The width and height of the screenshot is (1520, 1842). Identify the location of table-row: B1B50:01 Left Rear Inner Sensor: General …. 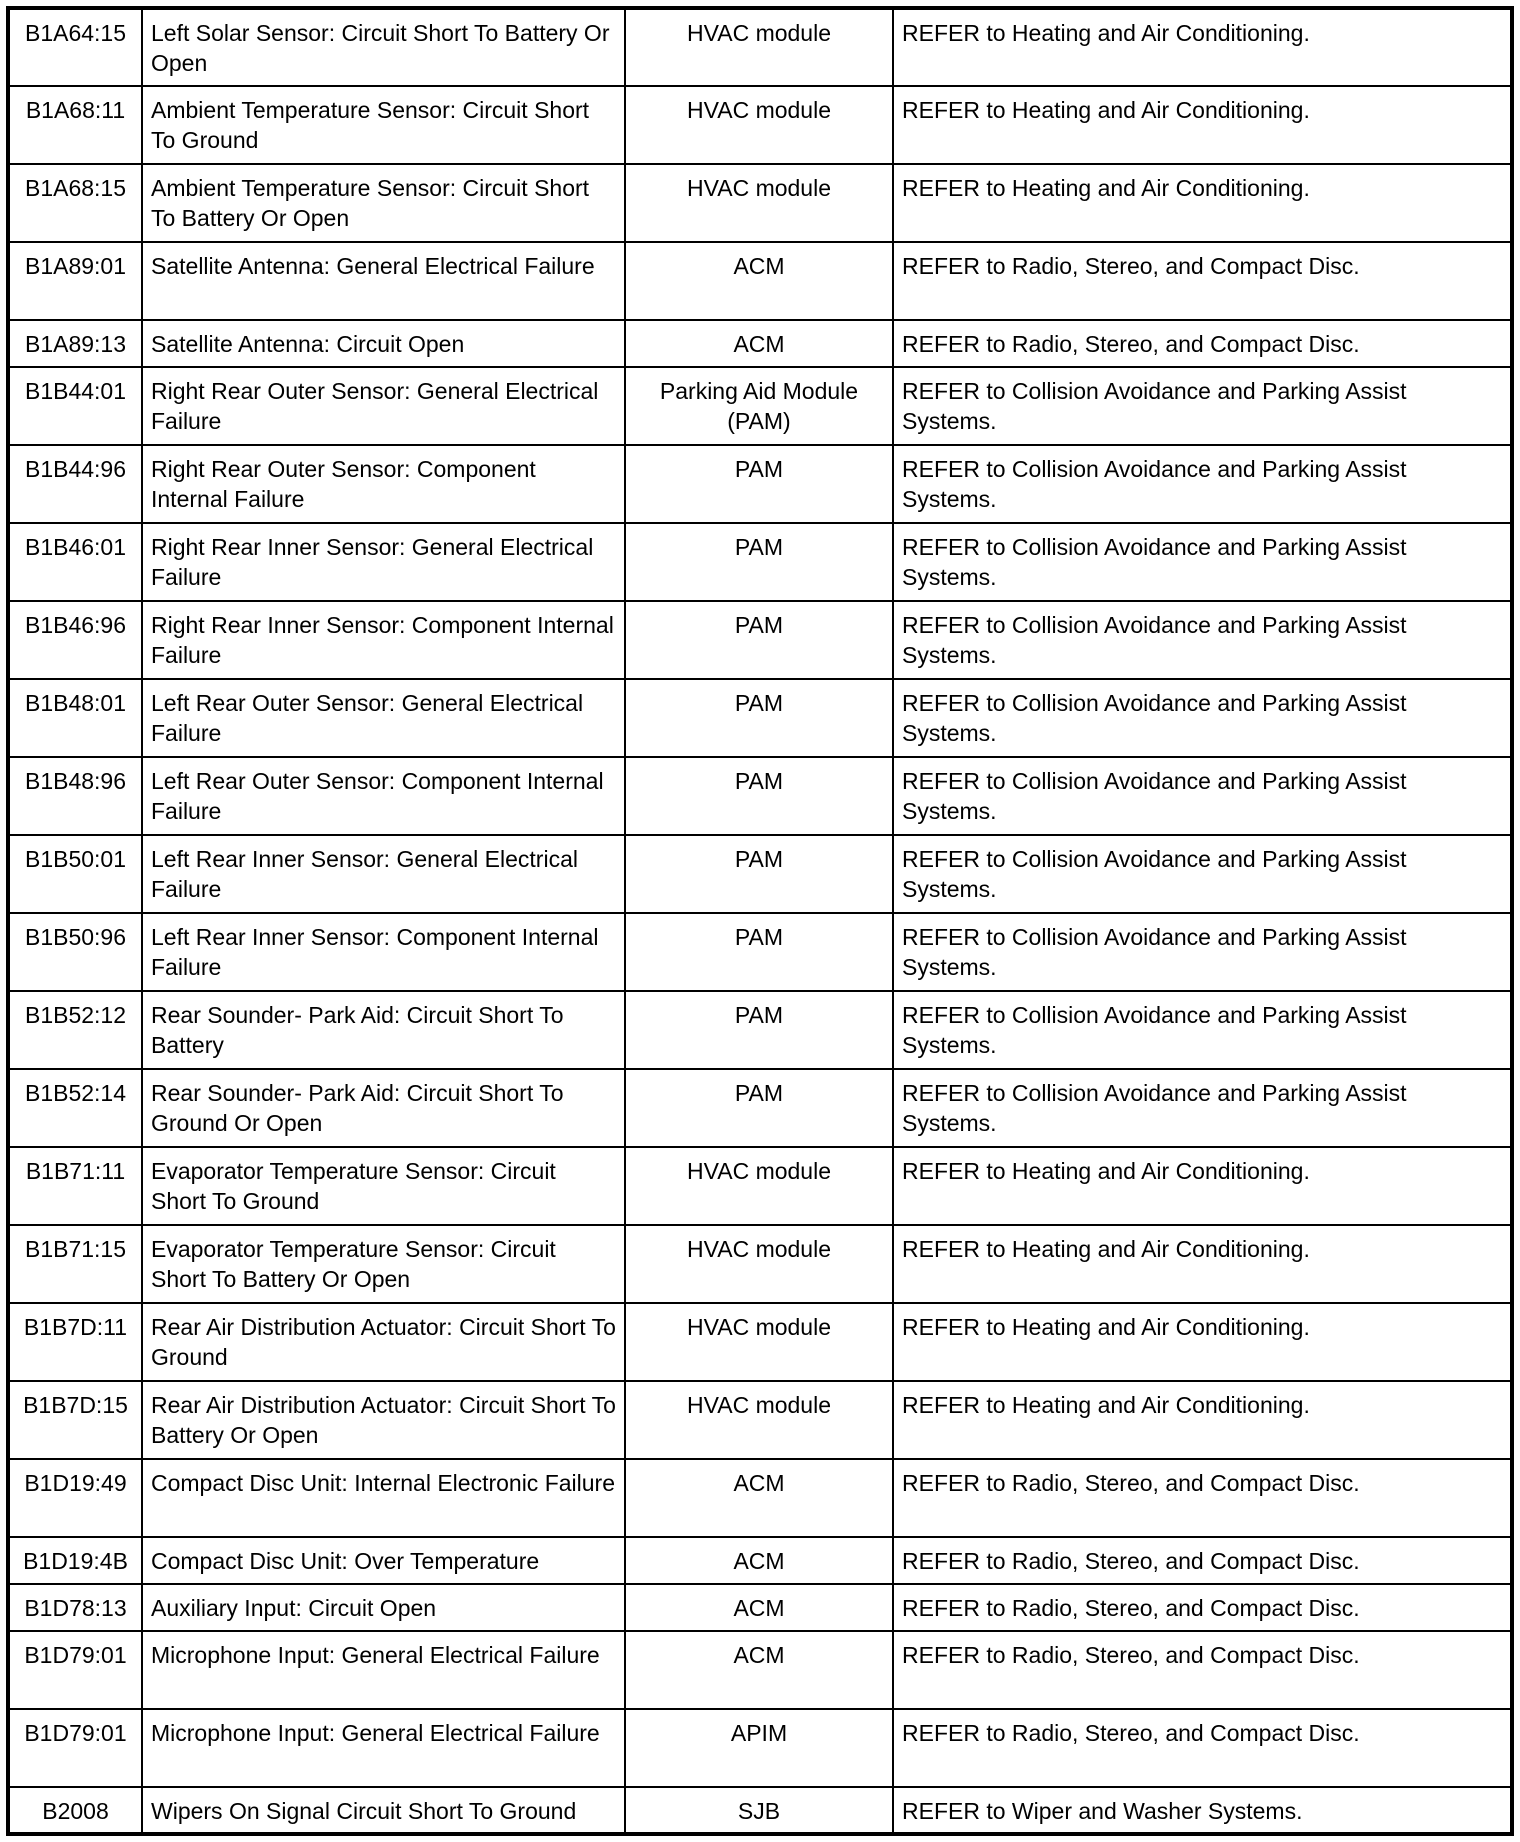
(760, 874).